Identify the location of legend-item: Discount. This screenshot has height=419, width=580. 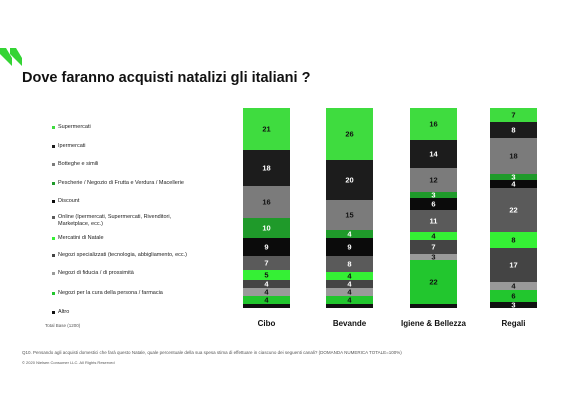
(127, 201).